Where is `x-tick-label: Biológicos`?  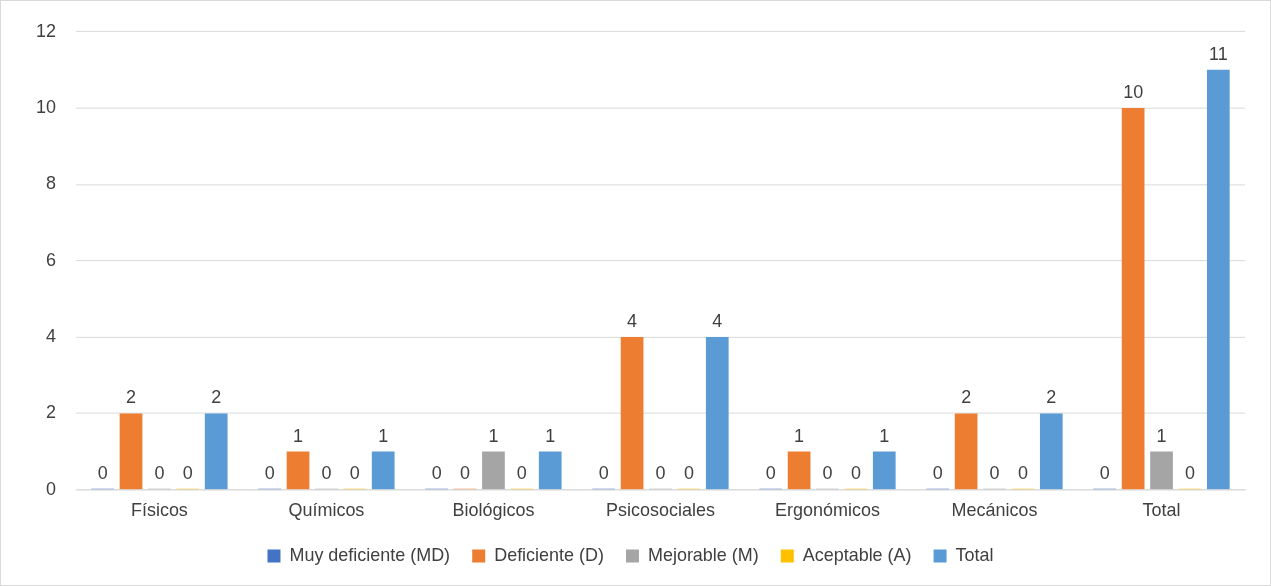 x-tick-label: Biológicos is located at coordinates (493, 510).